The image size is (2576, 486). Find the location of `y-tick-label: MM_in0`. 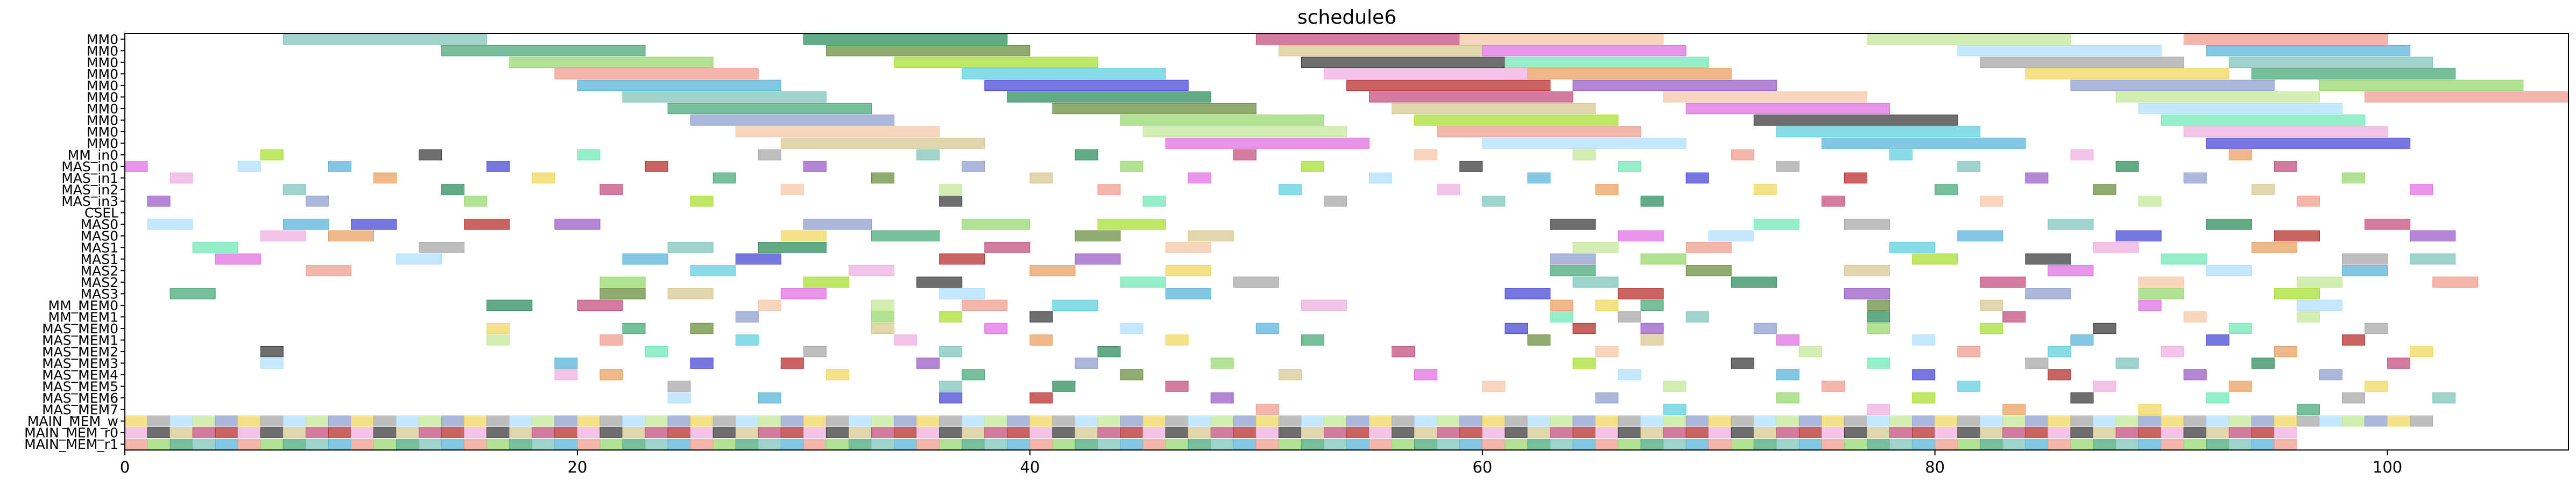

y-tick-label: MM_in0 is located at coordinates (93, 155).